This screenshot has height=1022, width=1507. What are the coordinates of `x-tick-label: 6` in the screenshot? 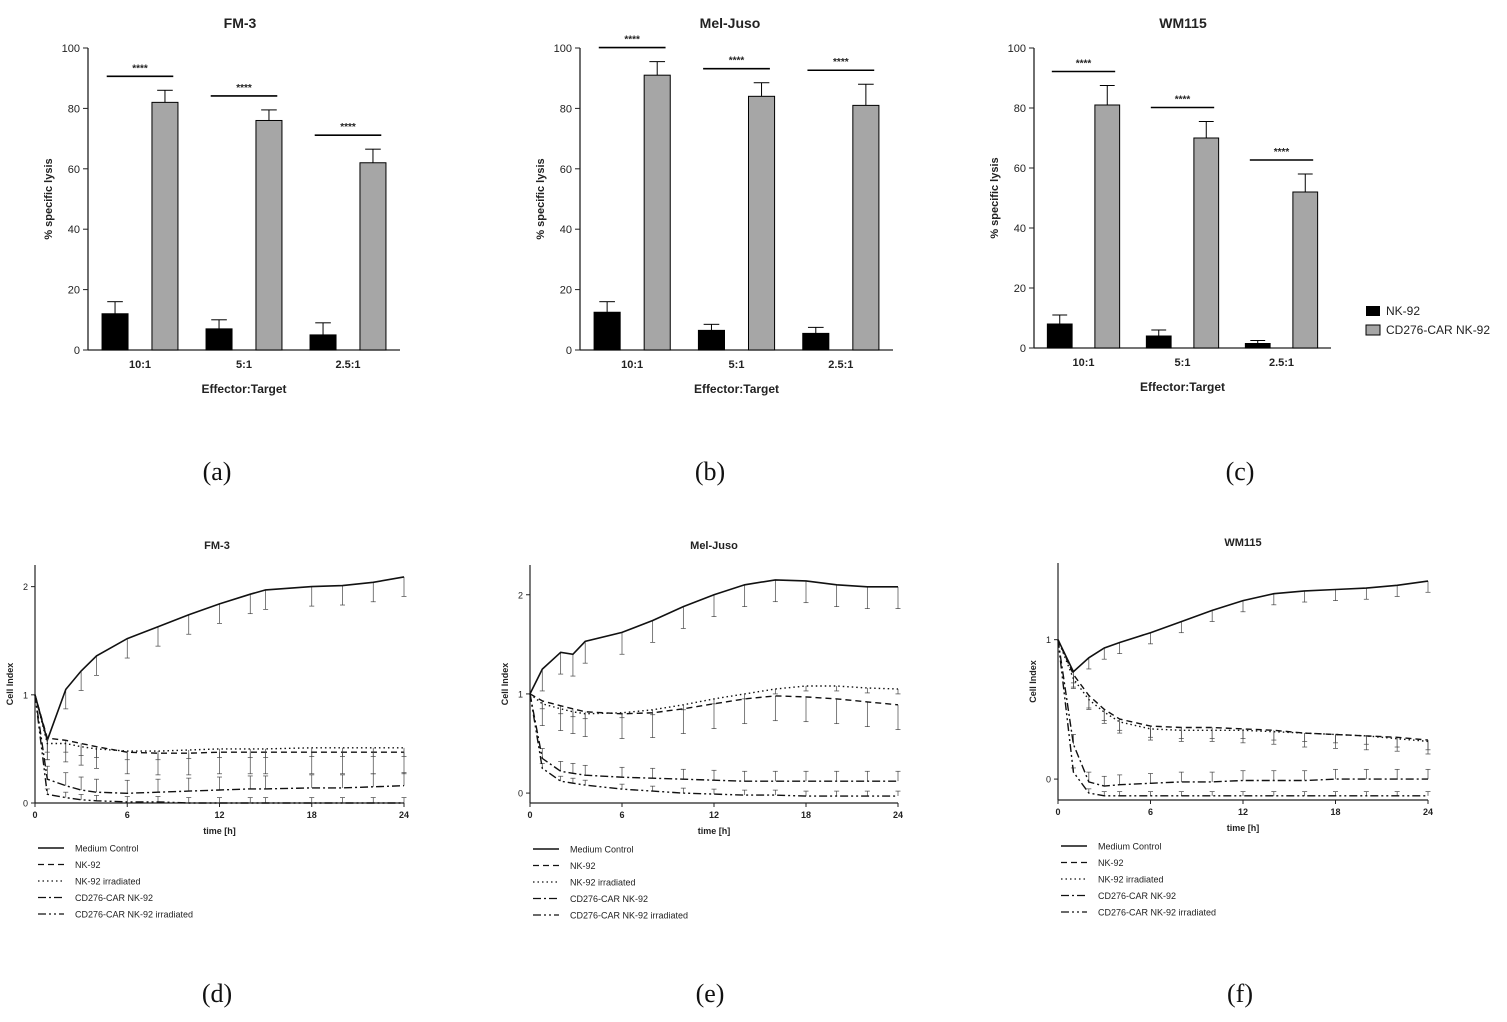 It's located at (621, 815).